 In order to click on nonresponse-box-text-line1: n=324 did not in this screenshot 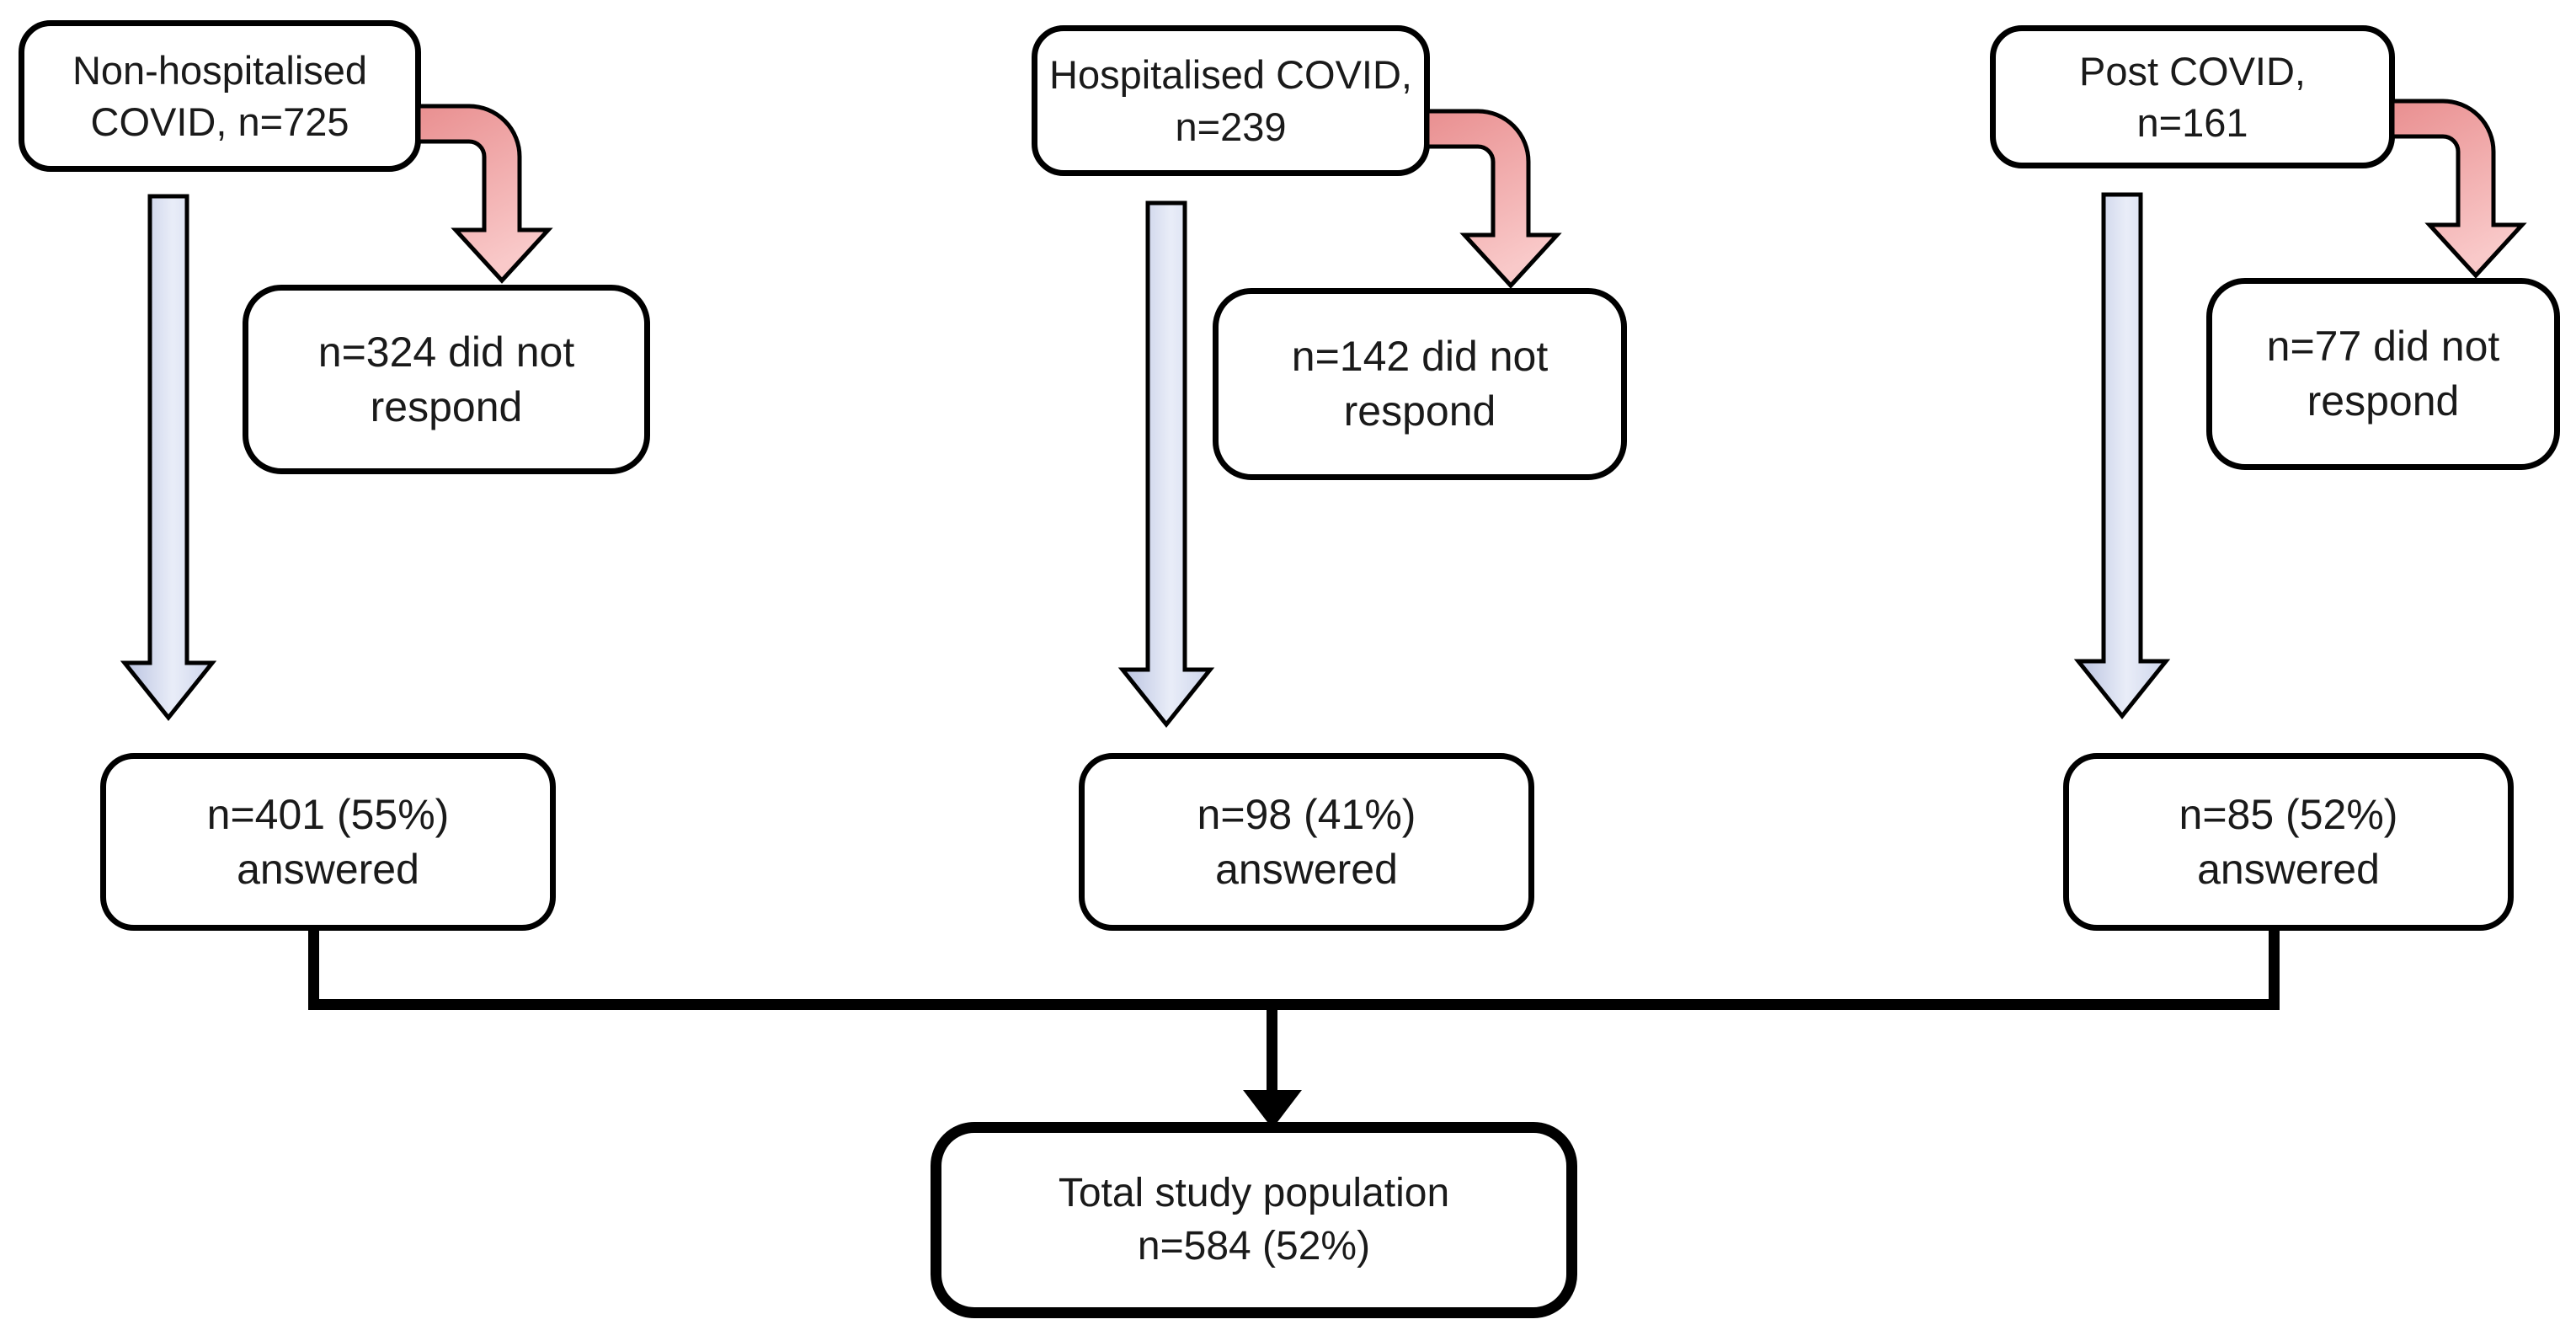, I will do `click(446, 352)`.